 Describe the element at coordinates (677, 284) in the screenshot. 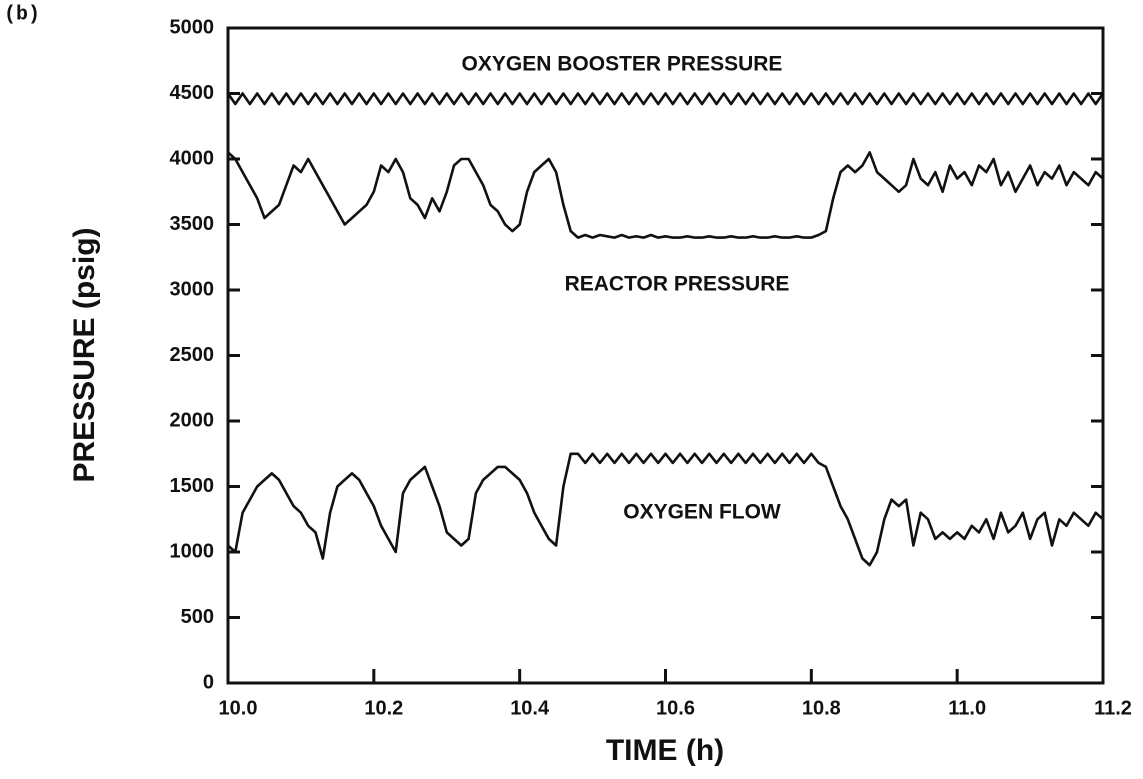

I see `series-label: REACTOR PRESSURE` at that location.